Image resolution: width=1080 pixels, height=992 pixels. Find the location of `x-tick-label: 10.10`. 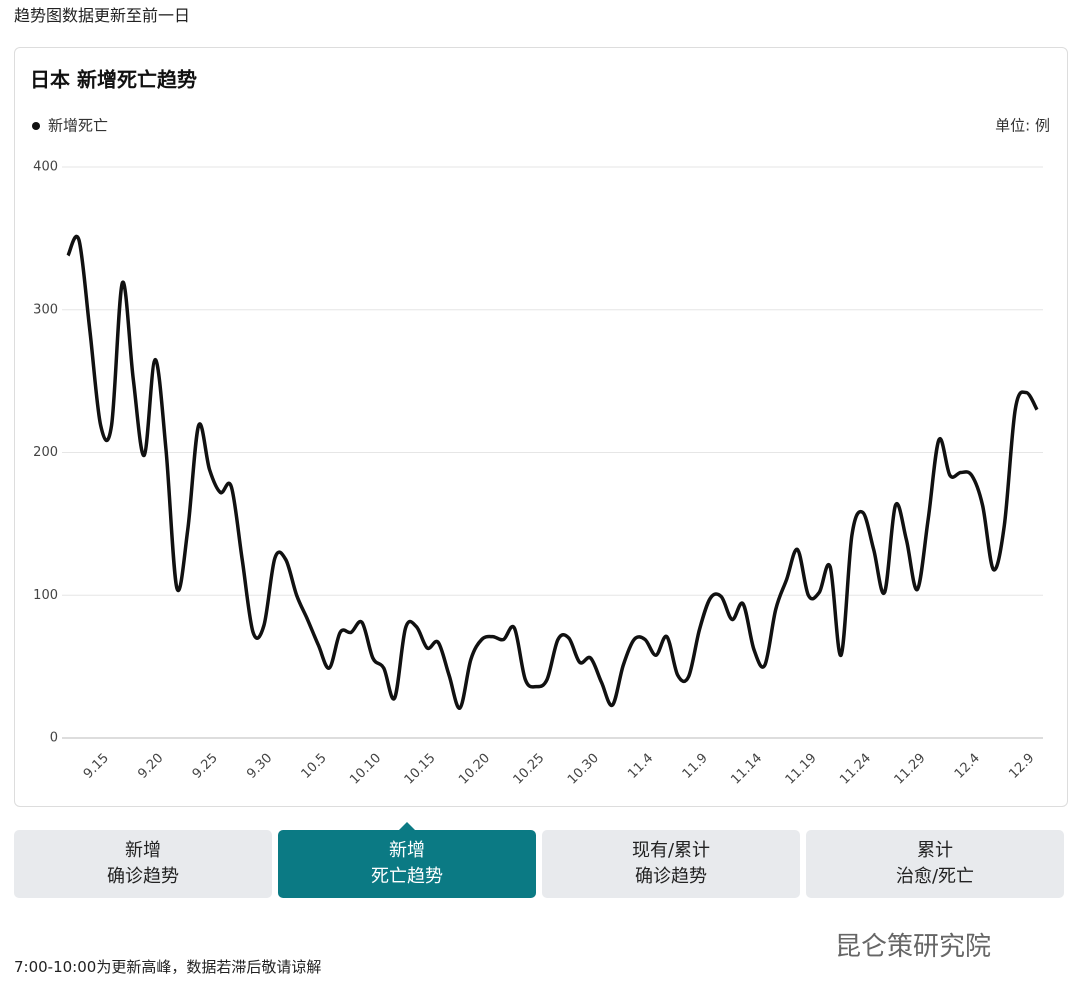

x-tick-label: 10.10 is located at coordinates (365, 769).